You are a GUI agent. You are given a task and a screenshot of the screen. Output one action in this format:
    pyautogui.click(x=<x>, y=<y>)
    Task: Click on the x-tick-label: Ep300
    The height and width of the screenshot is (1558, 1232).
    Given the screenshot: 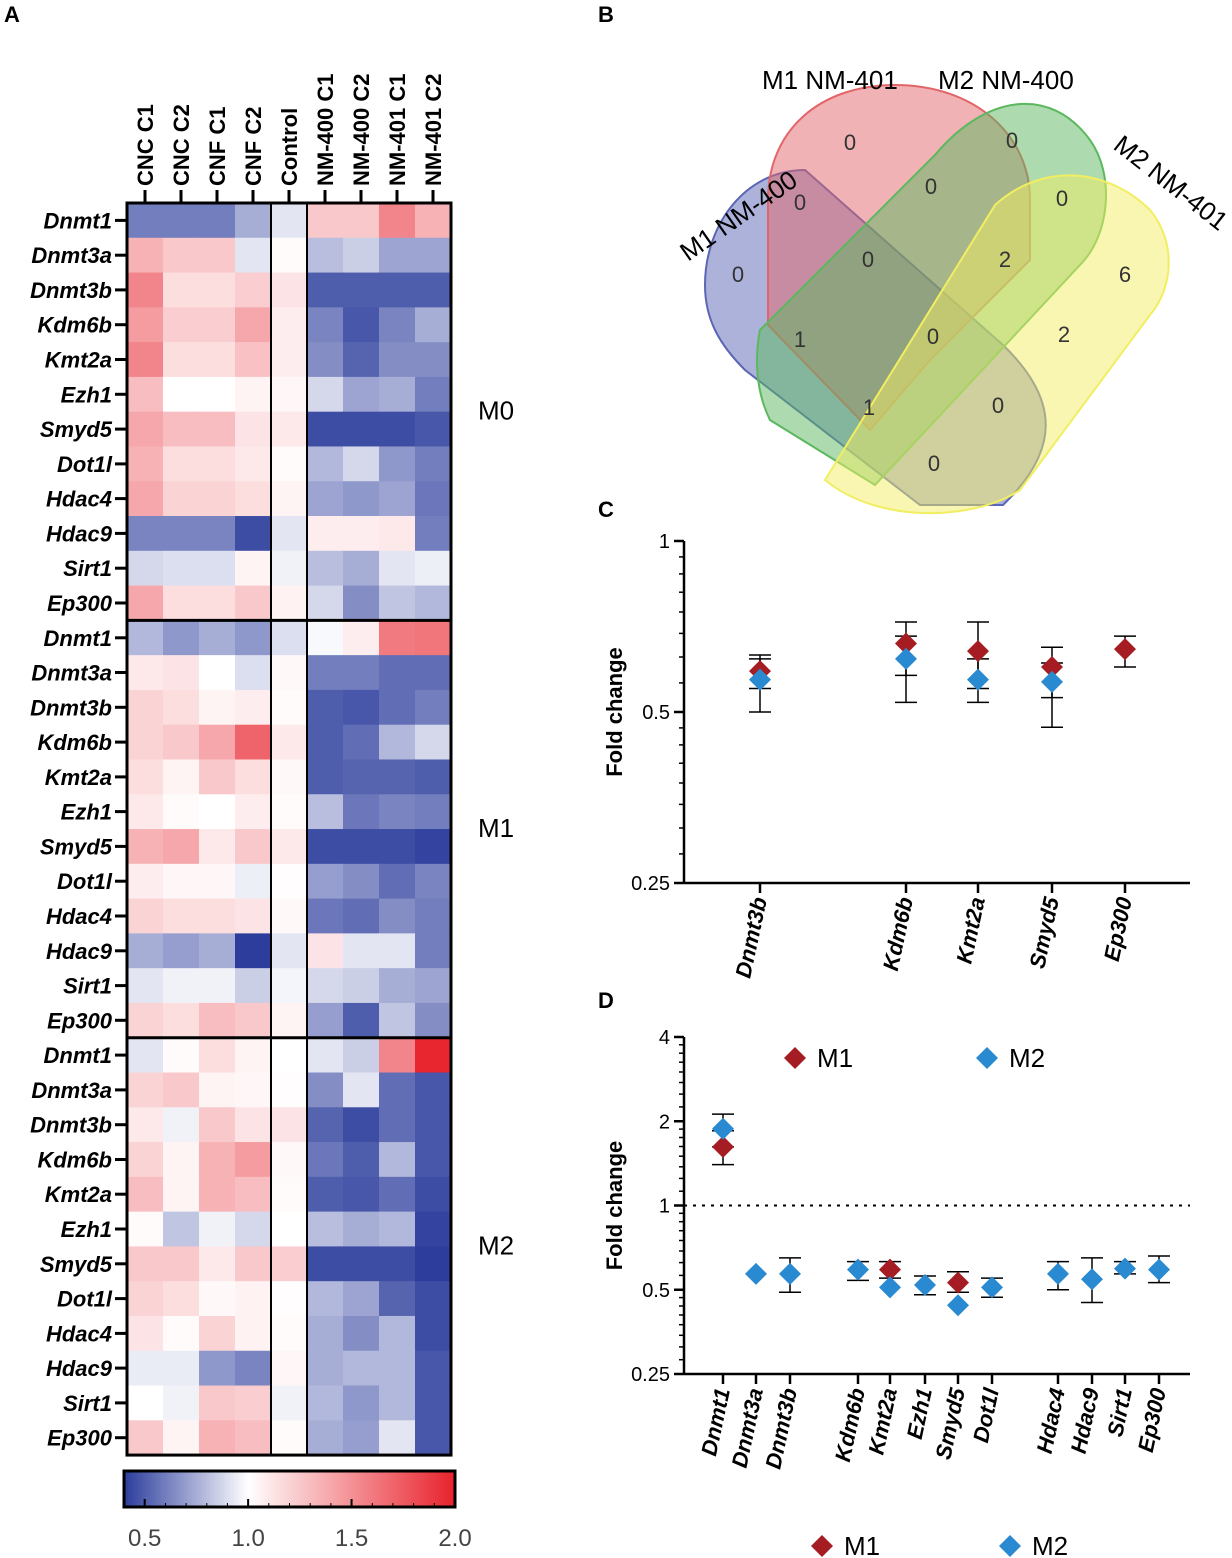 What is the action you would take?
    pyautogui.click(x=1152, y=1419)
    